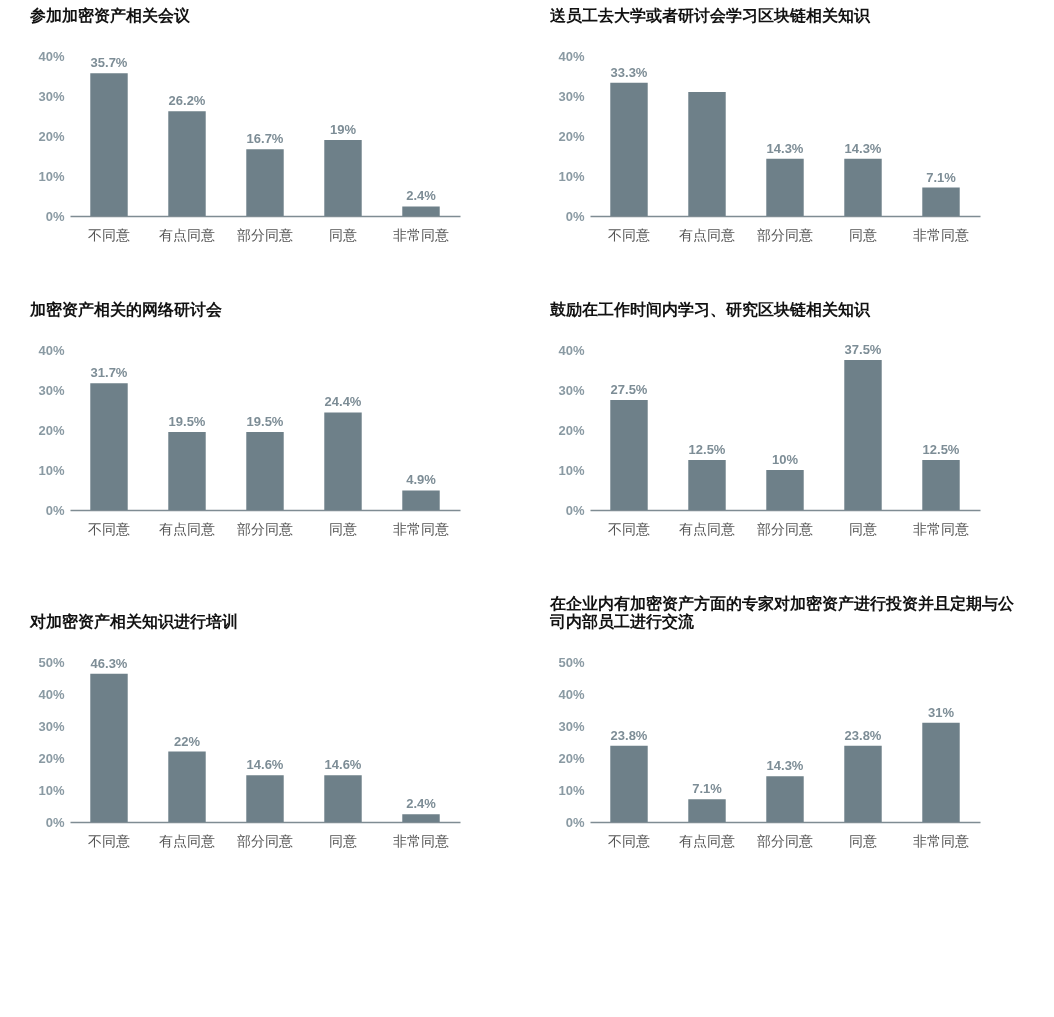 The image size is (1054, 1017). What do you see at coordinates (629, 389) in the screenshot?
I see `data-label: 27.5%` at bounding box center [629, 389].